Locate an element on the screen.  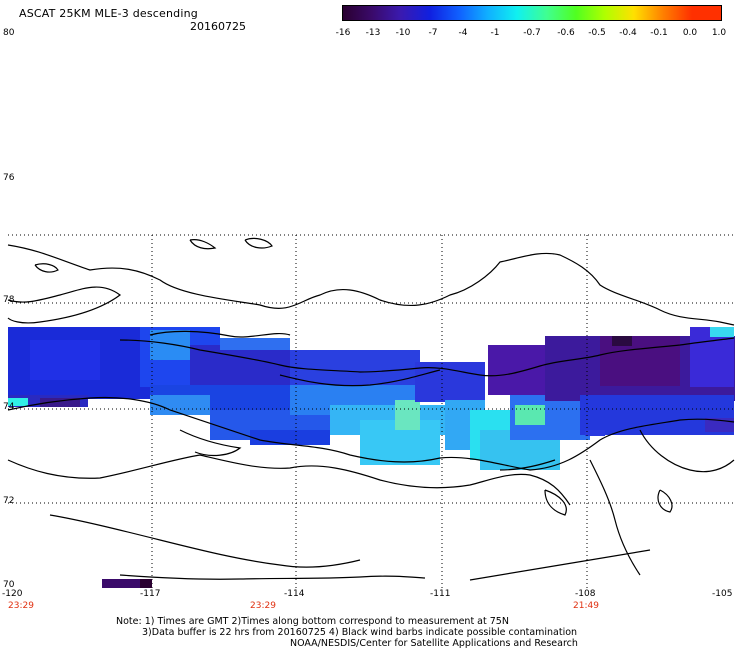
colorbar-label: -0.7 is located at coordinates (532, 33).